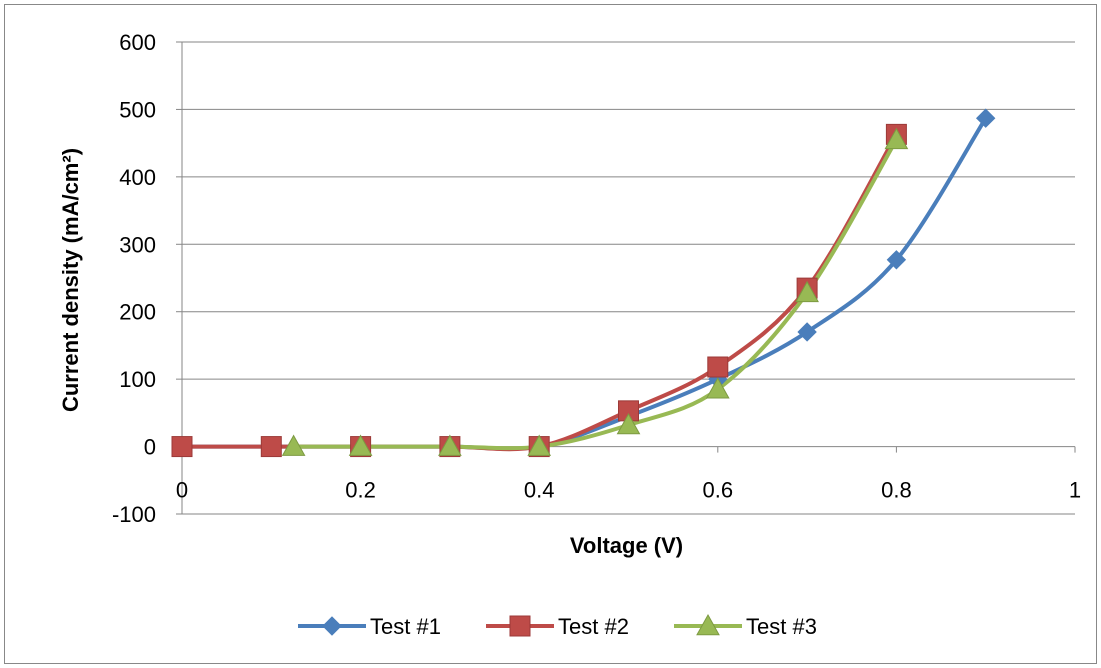 The image size is (1101, 668). Describe the element at coordinates (137, 42) in the screenshot. I see `y-tick-label-7: 600` at that location.